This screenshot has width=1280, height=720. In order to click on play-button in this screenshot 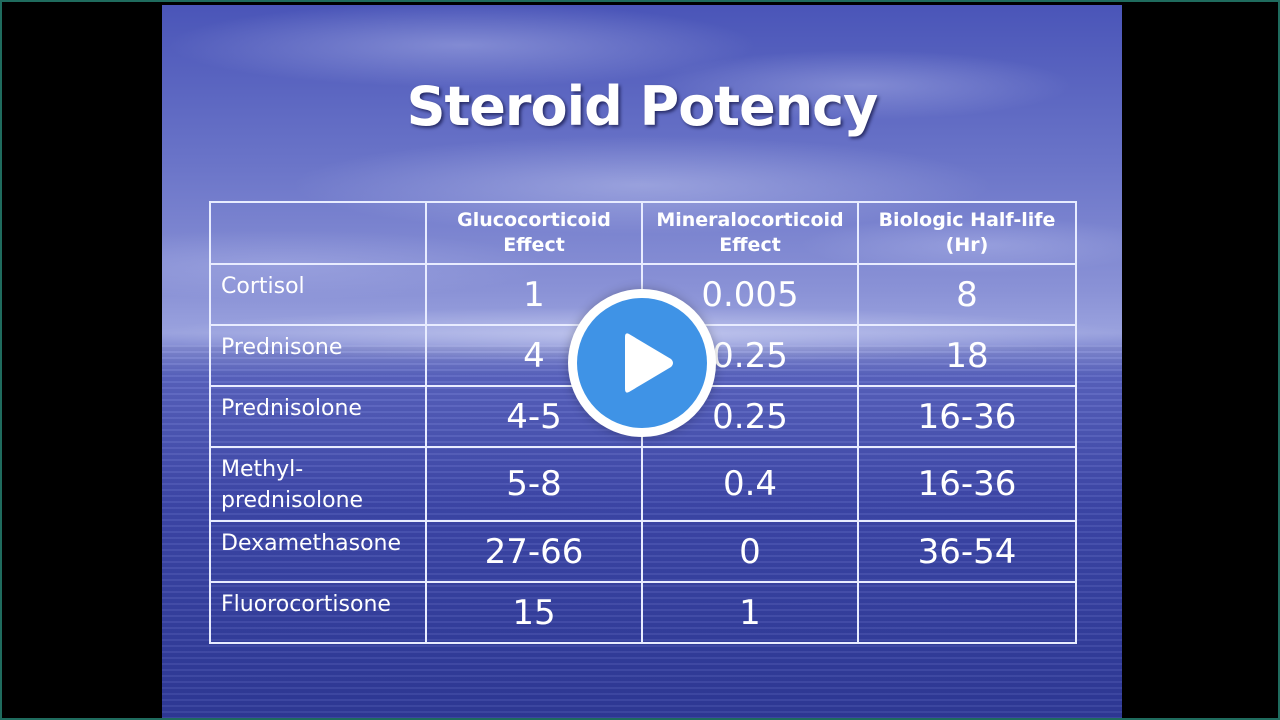, I will do `click(642, 363)`.